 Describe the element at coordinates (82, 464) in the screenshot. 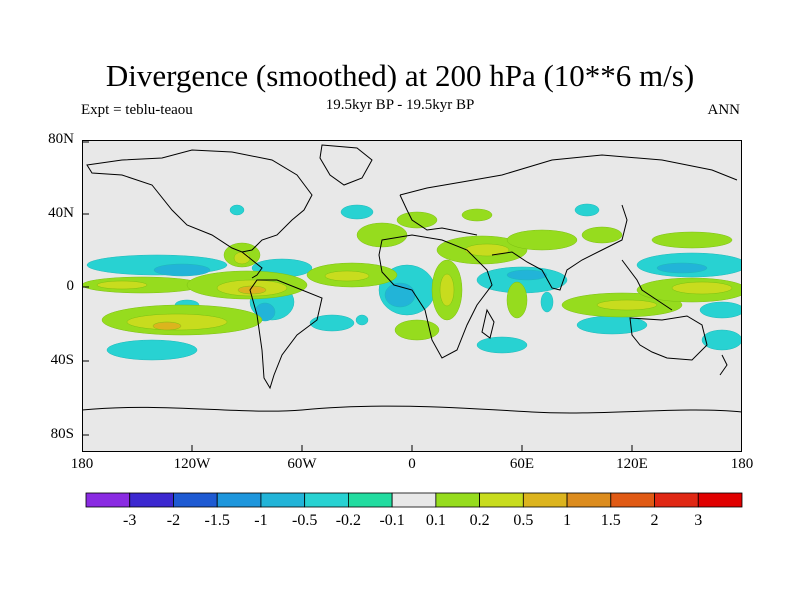

I see `x-tick-180w: 180` at that location.